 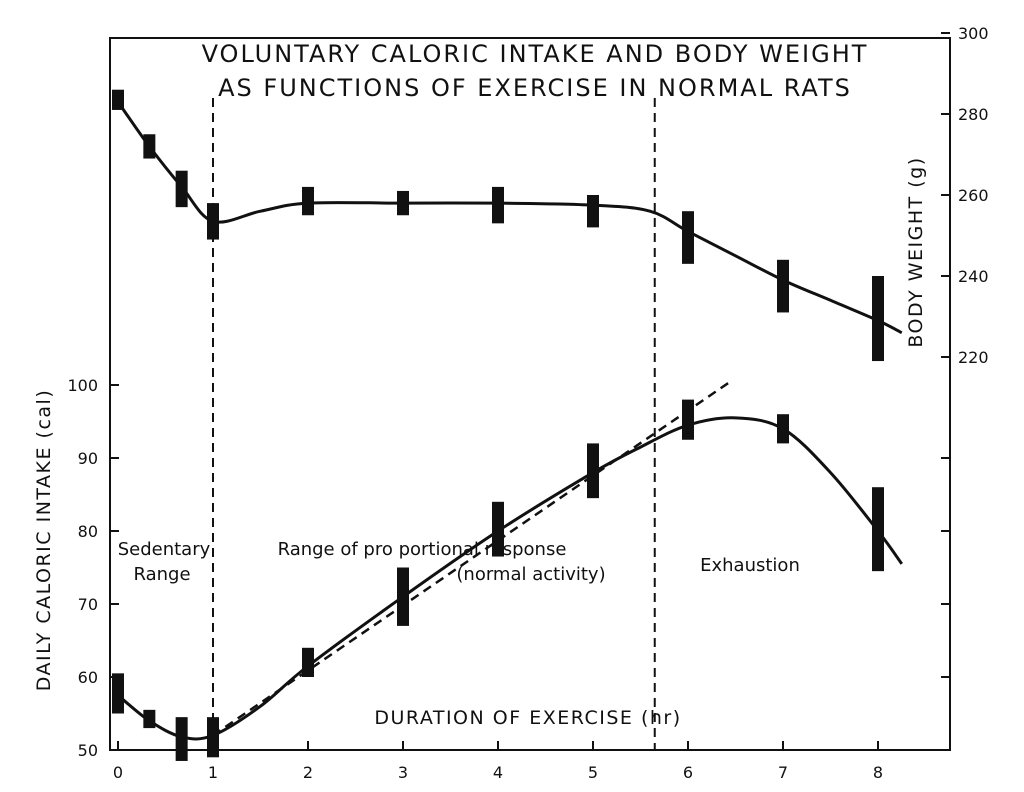 What do you see at coordinates (688, 772) in the screenshot?
I see `x-tick-label: 6` at bounding box center [688, 772].